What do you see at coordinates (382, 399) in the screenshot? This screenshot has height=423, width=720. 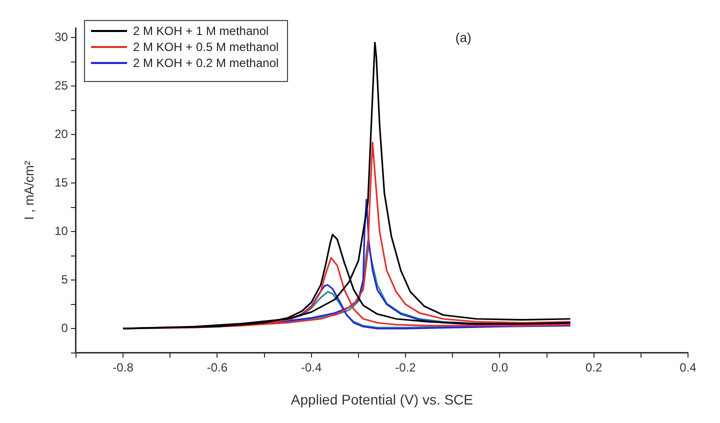 I see `x-axis-title: Applied Potential (V) vs. SCE` at bounding box center [382, 399].